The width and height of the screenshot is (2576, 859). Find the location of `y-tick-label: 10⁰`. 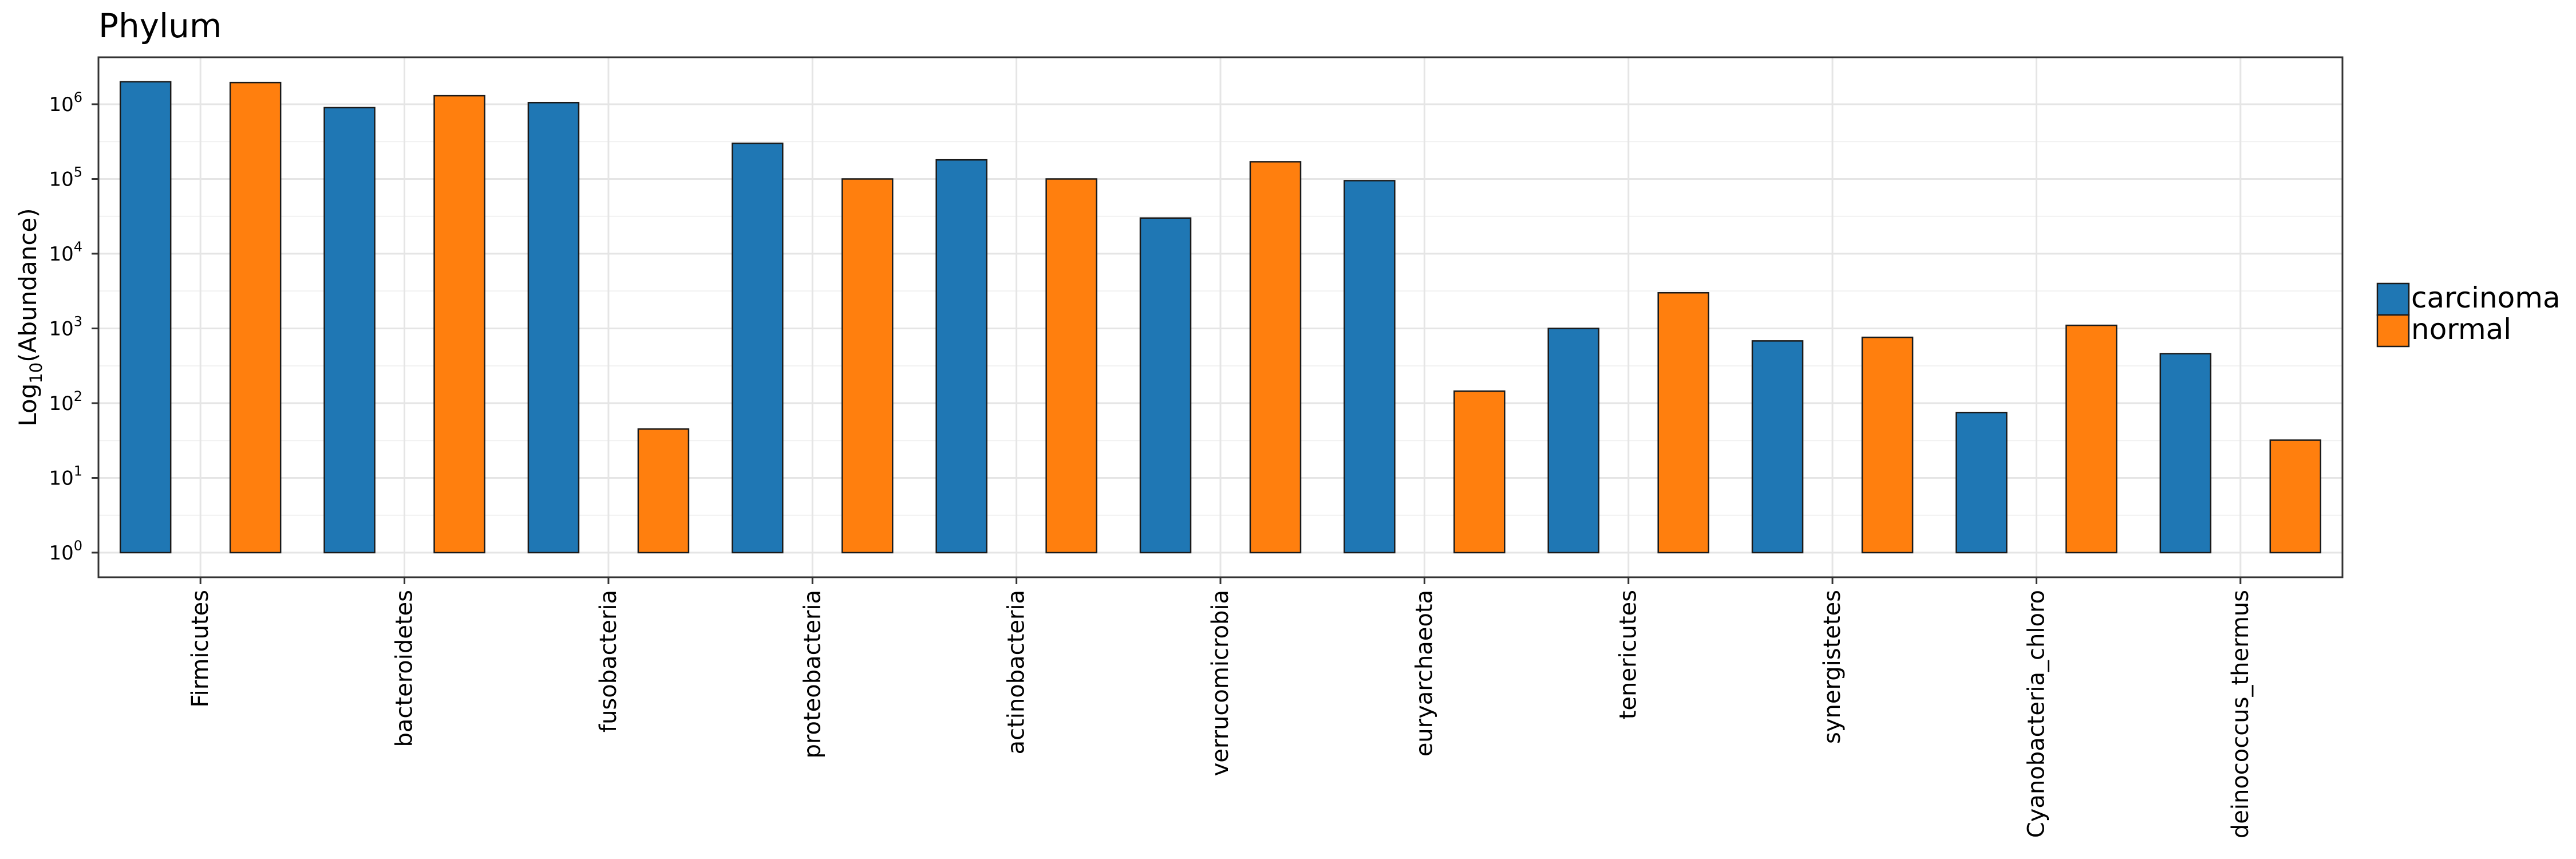

y-tick-label: 10⁰ is located at coordinates (65, 551).